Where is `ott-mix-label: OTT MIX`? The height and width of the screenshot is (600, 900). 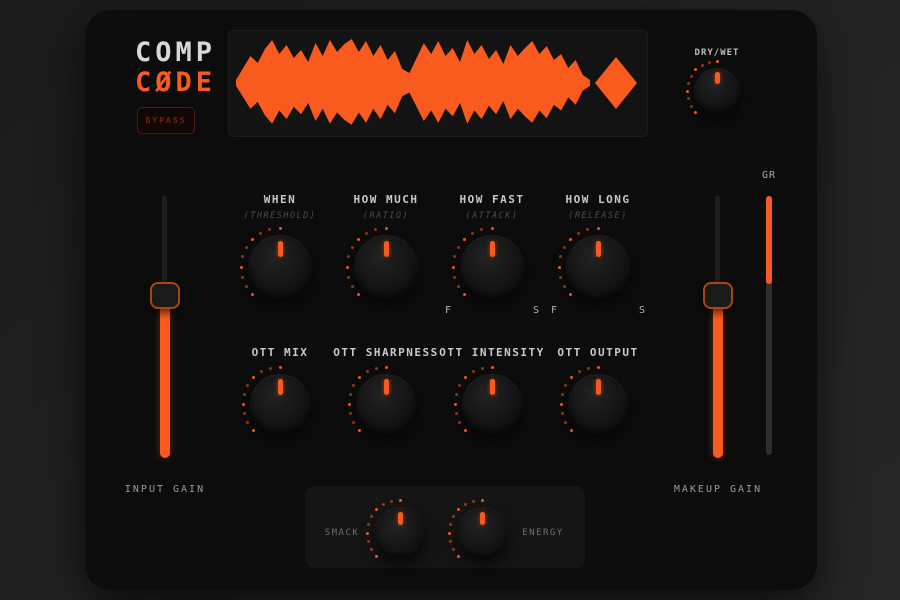 ott-mix-label: OTT MIX is located at coordinates (280, 352).